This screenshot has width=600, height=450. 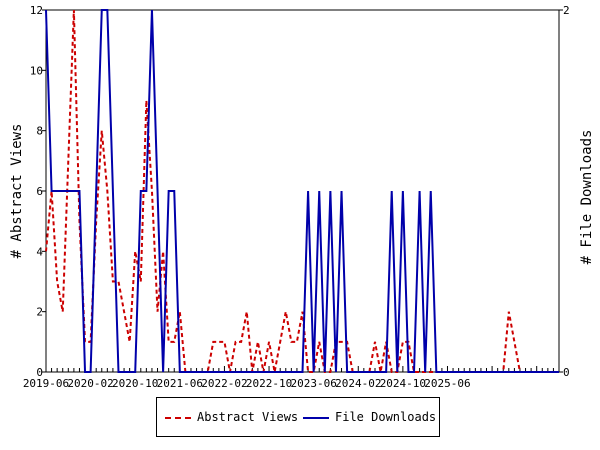 I want to click on x-tick-label: 2024-02, so click(x=358, y=383).